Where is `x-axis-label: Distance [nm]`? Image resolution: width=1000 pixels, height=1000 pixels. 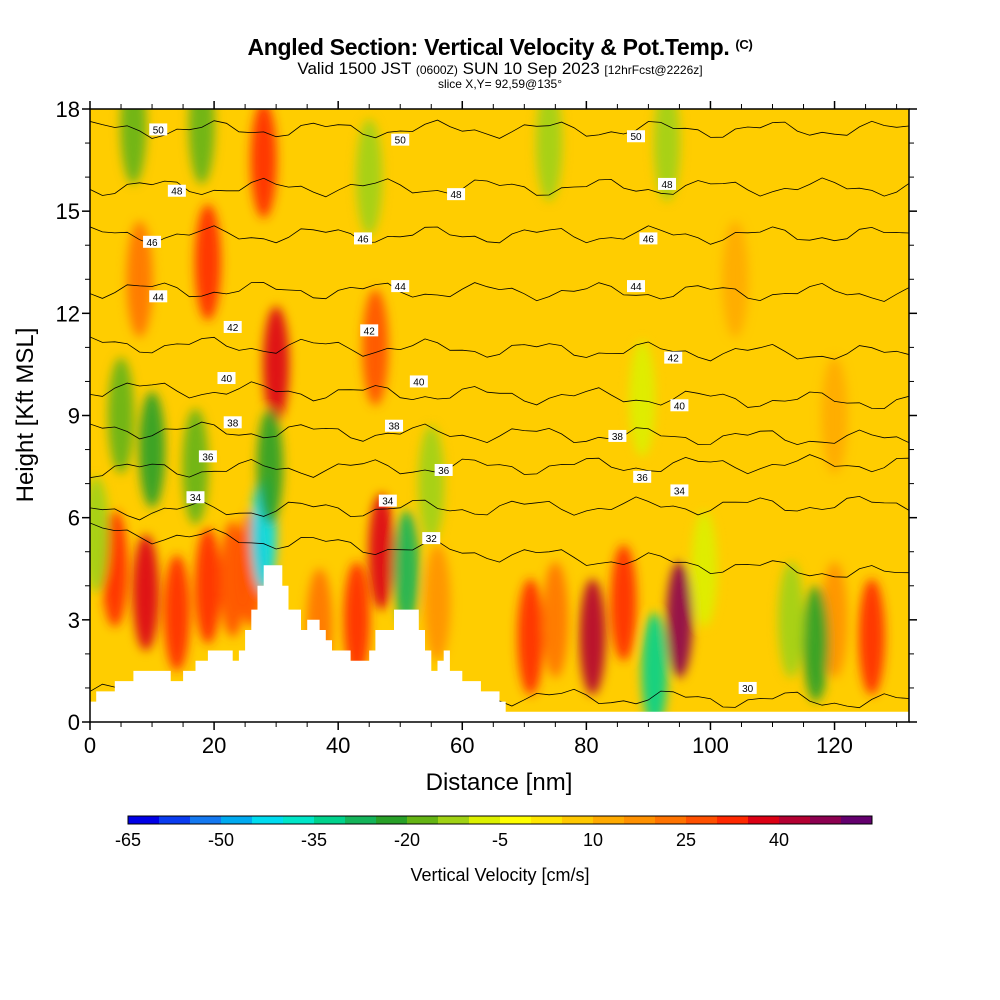
x-axis-label: Distance [nm] is located at coordinates (499, 782).